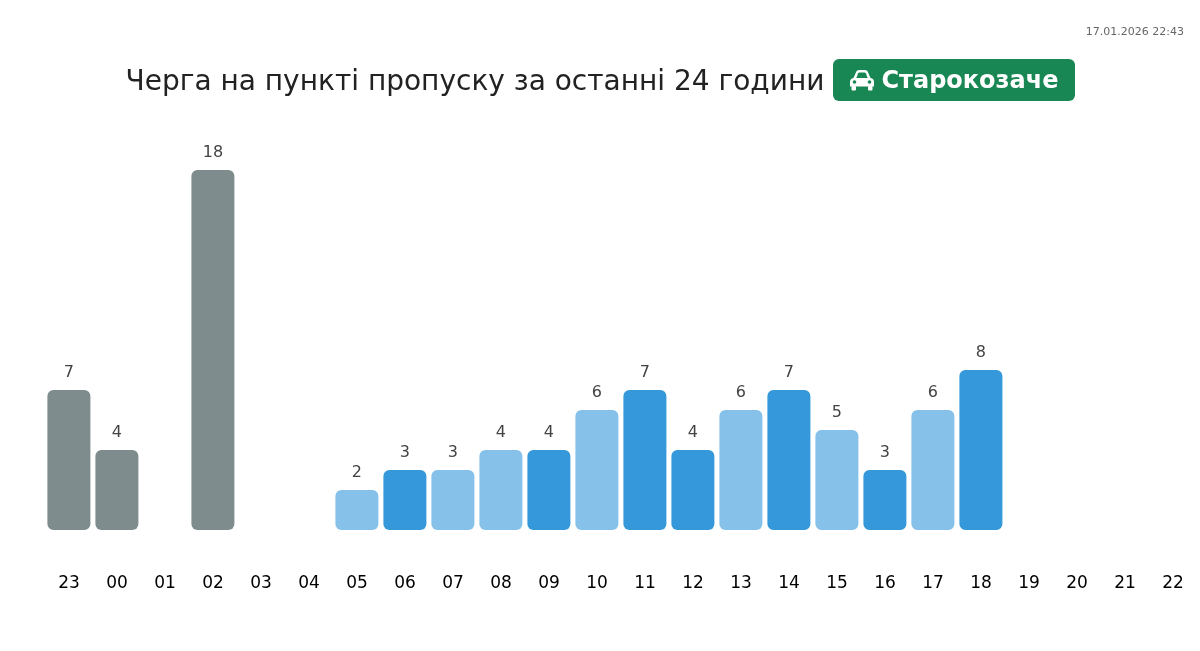  I want to click on x-tick-label: 12, so click(693, 582).